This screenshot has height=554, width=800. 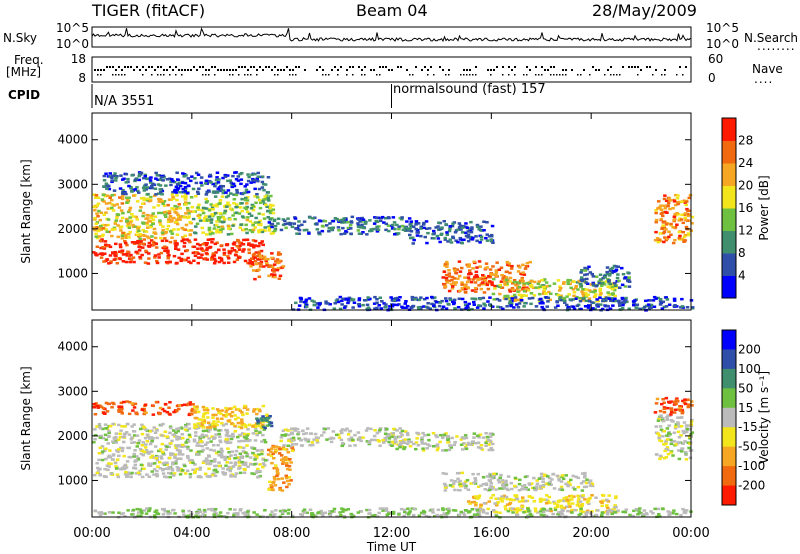 I want to click on noise-sky-label: N.Sky, so click(x=20, y=38).